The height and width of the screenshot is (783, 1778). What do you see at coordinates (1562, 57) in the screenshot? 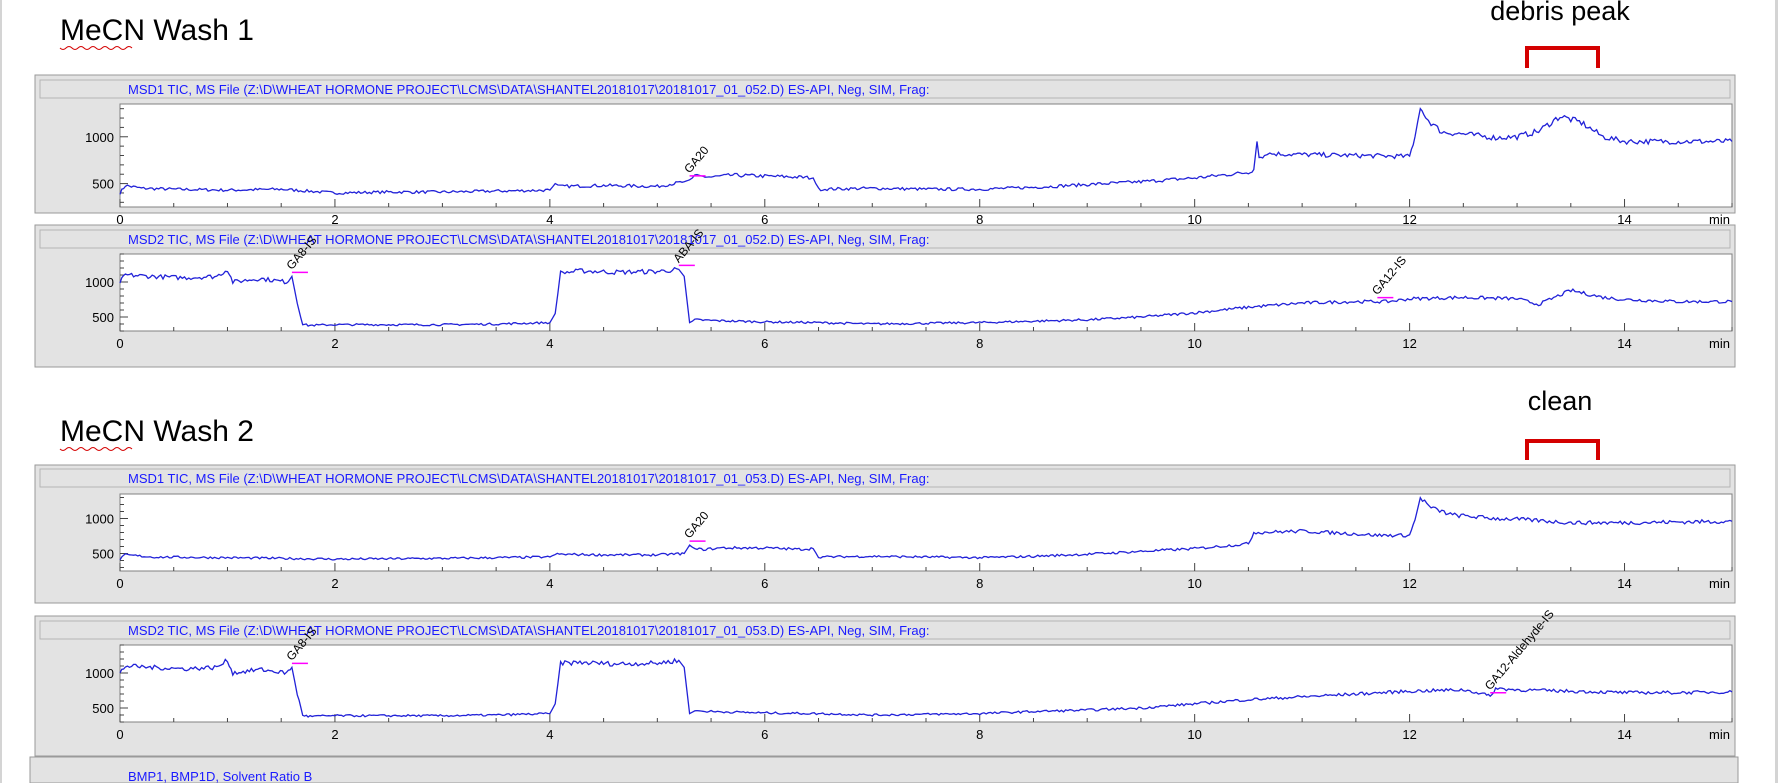
I see `bracket-debris-peak` at bounding box center [1562, 57].